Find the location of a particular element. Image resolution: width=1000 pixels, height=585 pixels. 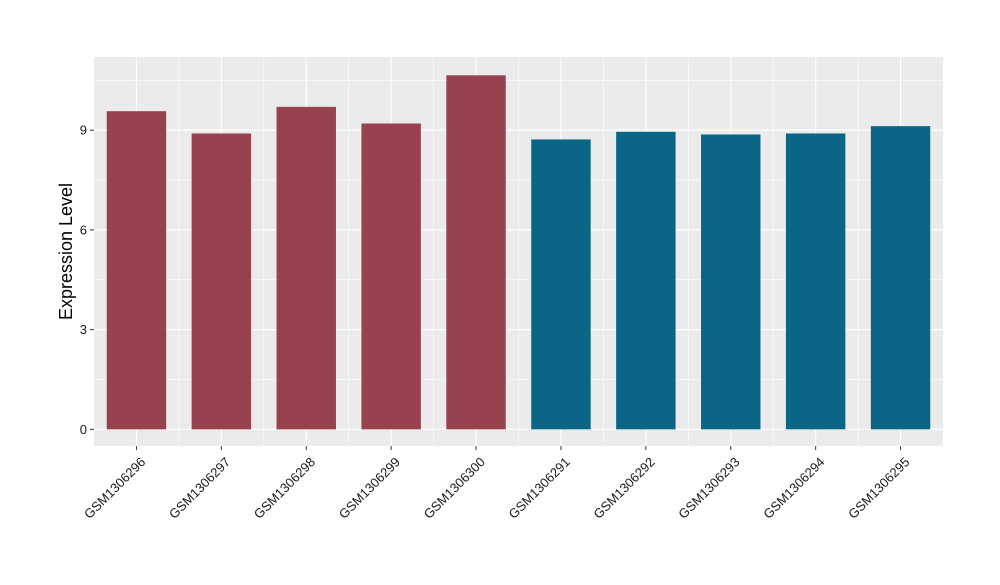

bar-GSM1306293 is located at coordinates (731, 282).